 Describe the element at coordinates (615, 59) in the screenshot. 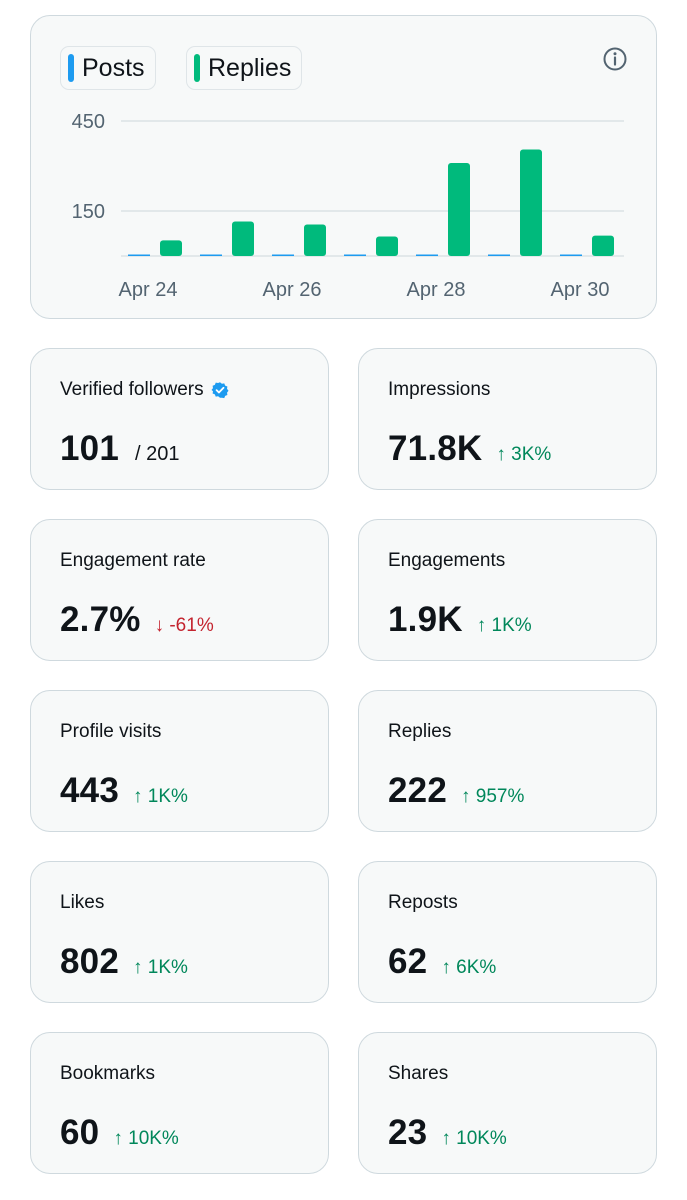

I see `info-icon` at that location.